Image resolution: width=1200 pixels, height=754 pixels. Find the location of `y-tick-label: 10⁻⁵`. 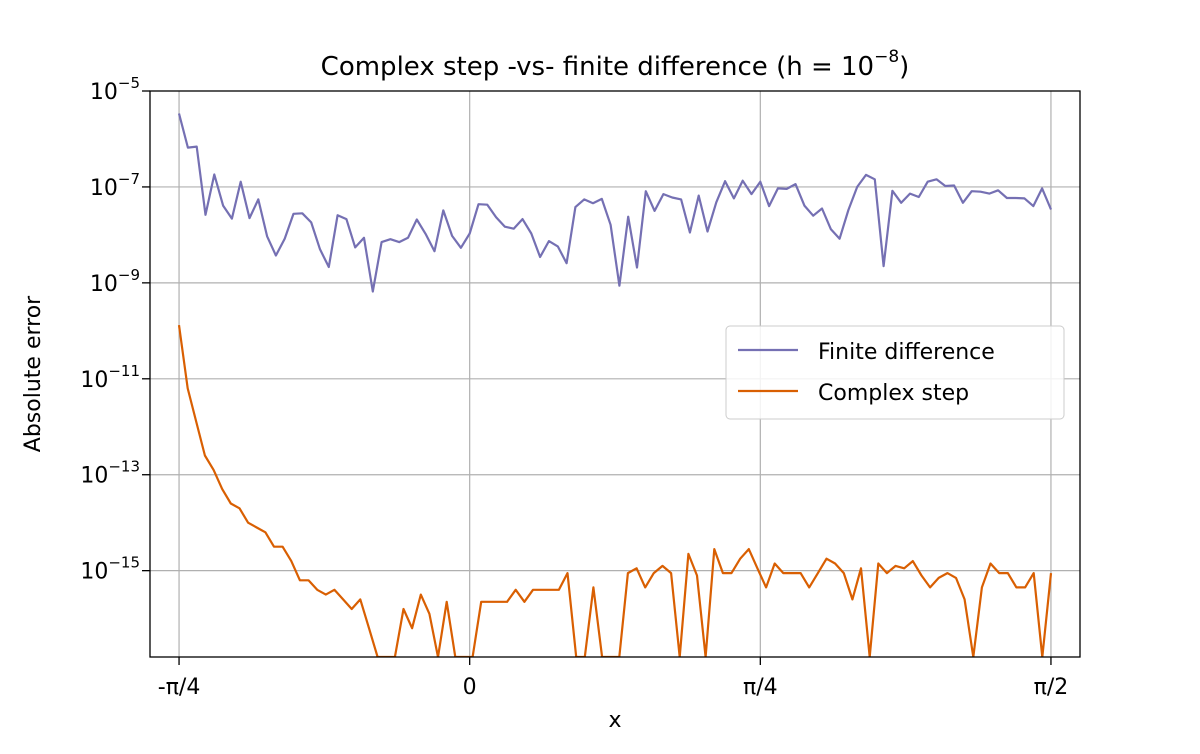

y-tick-label: 10⁻⁵ is located at coordinates (115, 89).